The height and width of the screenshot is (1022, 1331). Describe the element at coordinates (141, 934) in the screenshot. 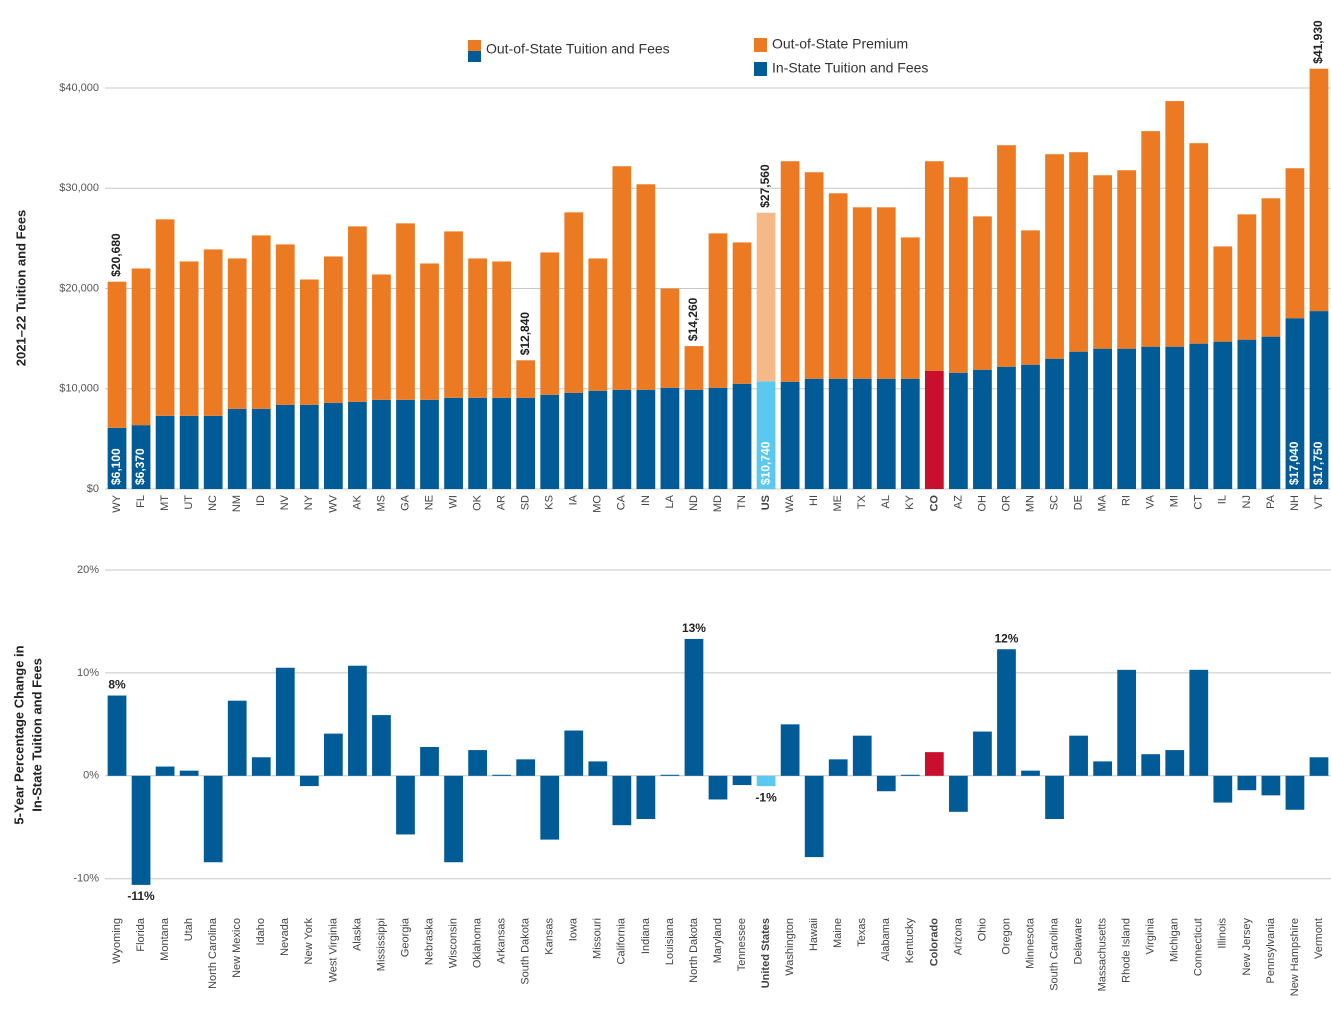

I see `x-tick-label: Florida` at that location.